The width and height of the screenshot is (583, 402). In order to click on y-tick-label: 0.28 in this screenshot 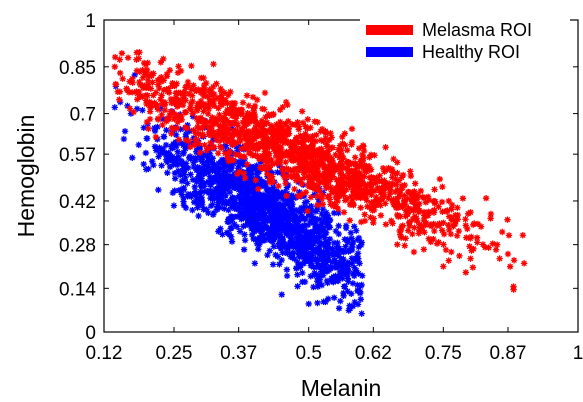, I will do `click(77, 246)`.